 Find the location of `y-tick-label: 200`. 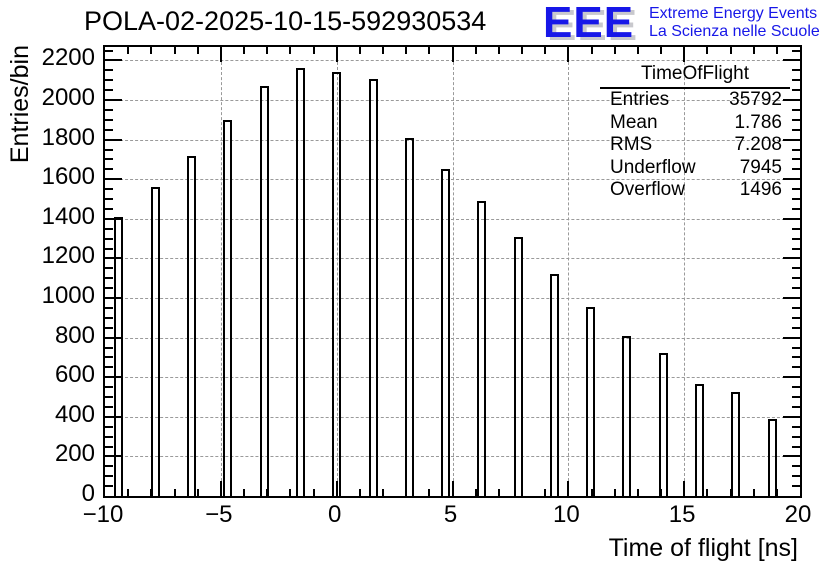

y-tick-label: 200 is located at coordinates (74, 454).